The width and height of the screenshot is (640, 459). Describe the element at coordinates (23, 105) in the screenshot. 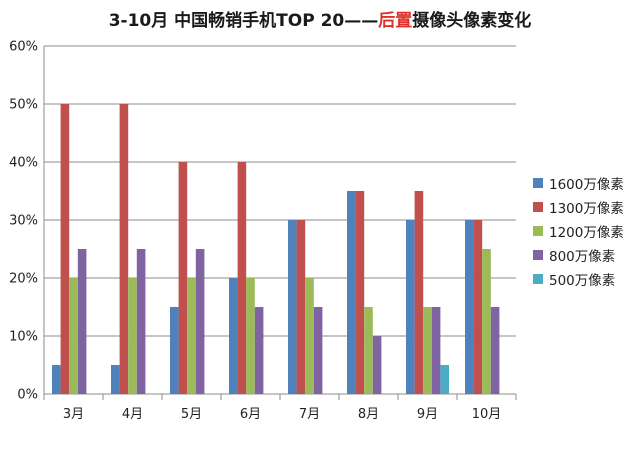

I see `y-tick-label: 50%` at that location.